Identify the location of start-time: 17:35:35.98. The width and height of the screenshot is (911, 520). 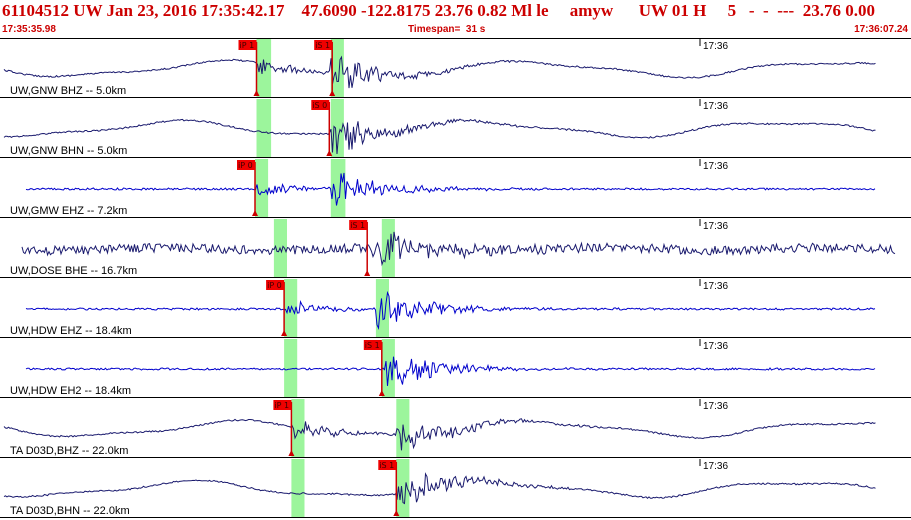
(29, 29).